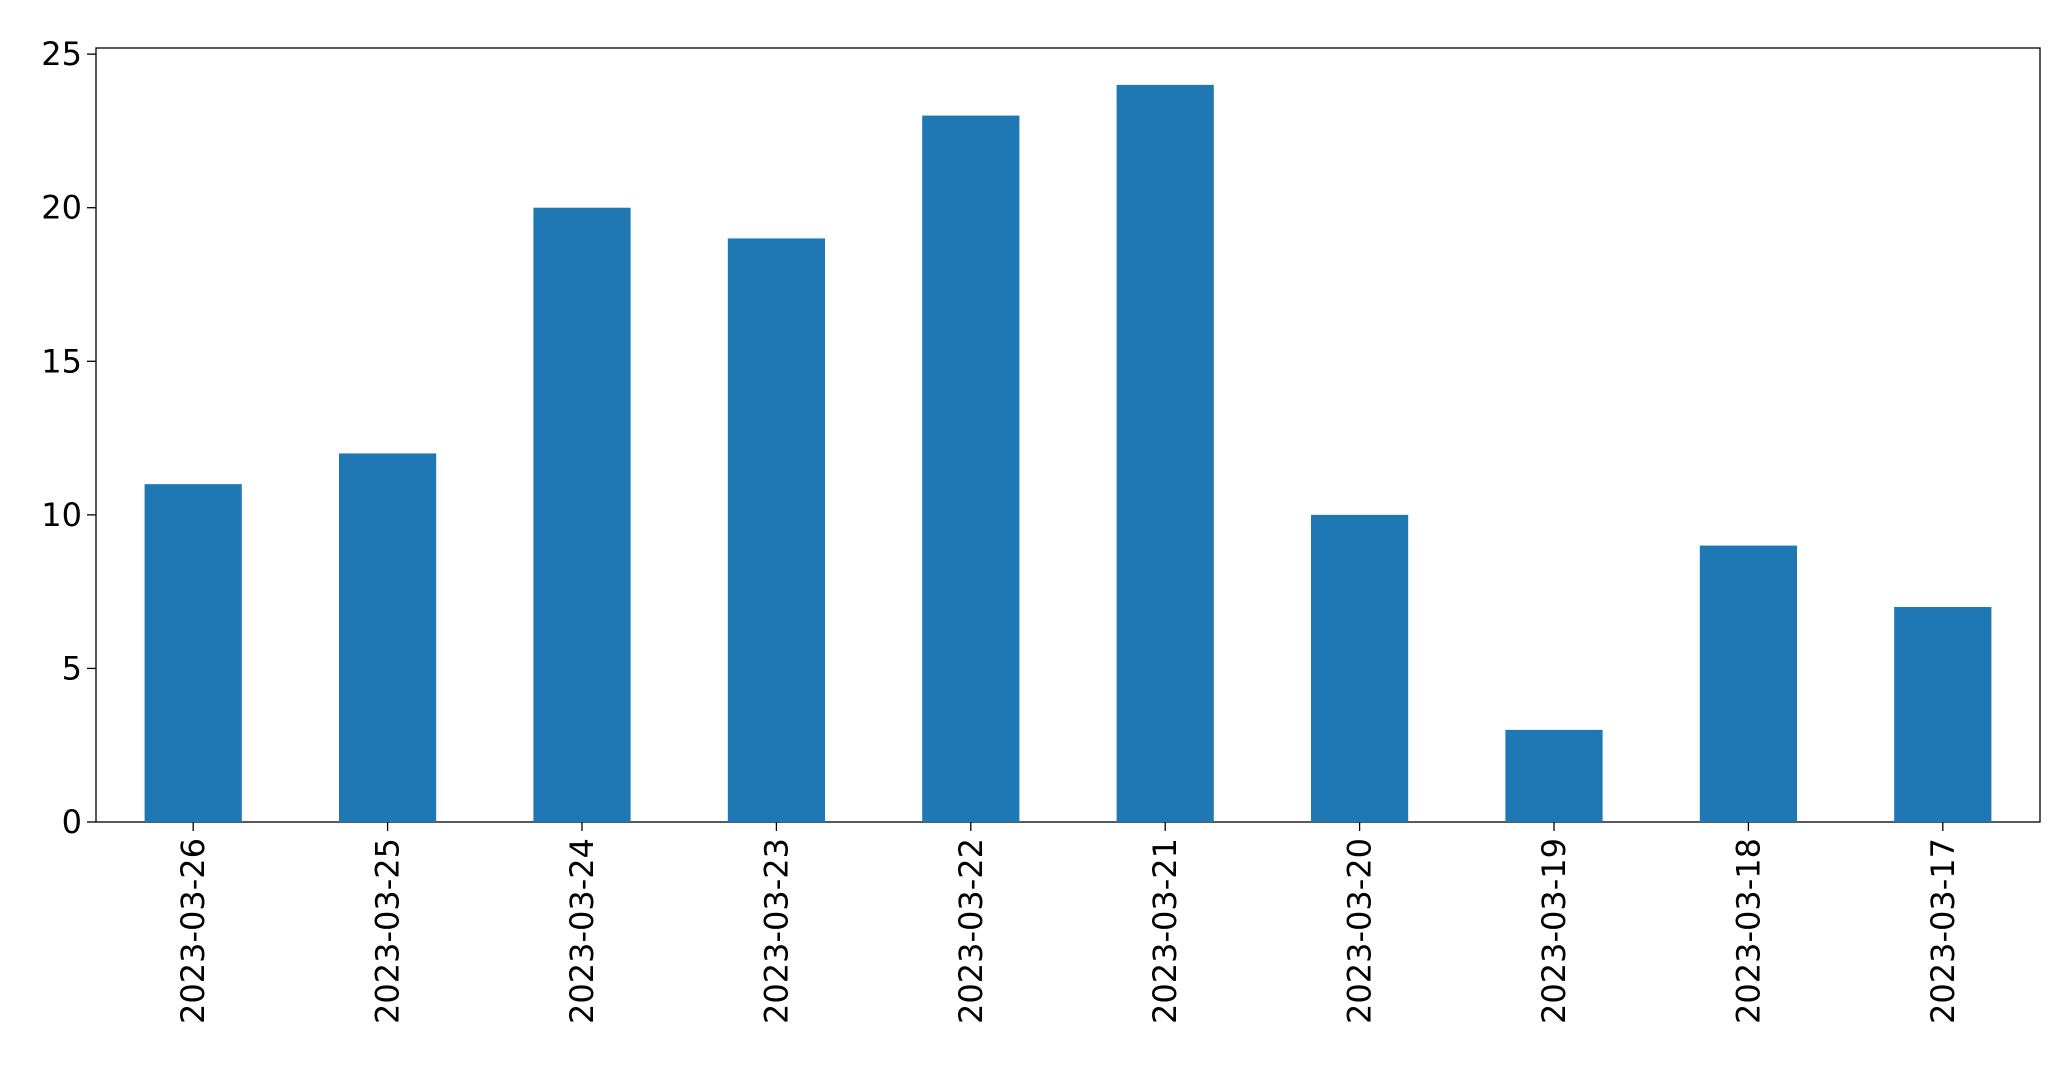 The image size is (2071, 1069). Describe the element at coordinates (72, 822) in the screenshot. I see `y-tick-label: 0` at that location.